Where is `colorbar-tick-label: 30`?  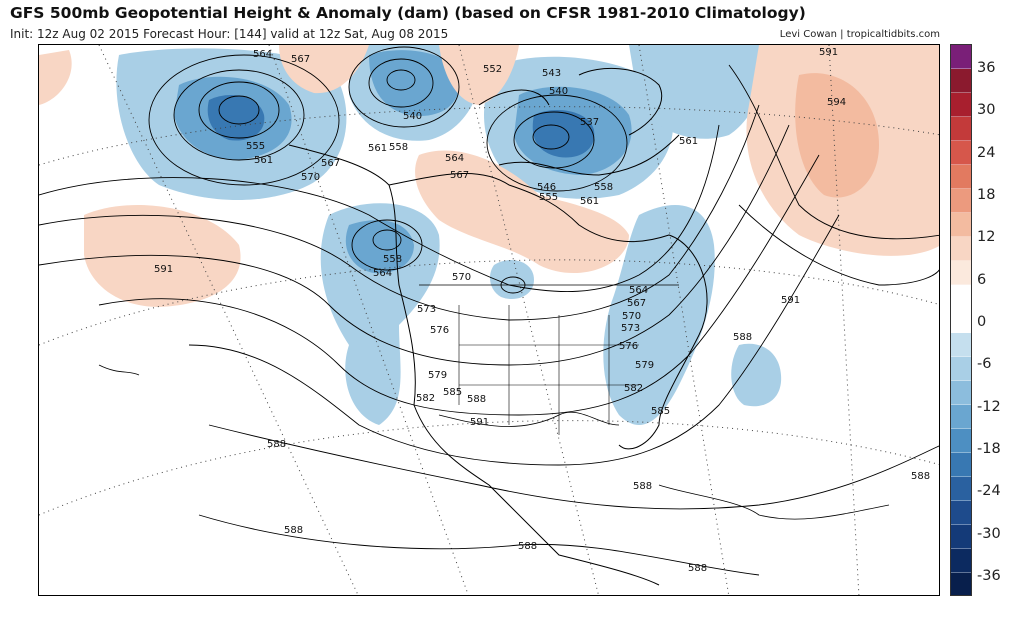
colorbar-tick-label: 30 is located at coordinates (986, 110).